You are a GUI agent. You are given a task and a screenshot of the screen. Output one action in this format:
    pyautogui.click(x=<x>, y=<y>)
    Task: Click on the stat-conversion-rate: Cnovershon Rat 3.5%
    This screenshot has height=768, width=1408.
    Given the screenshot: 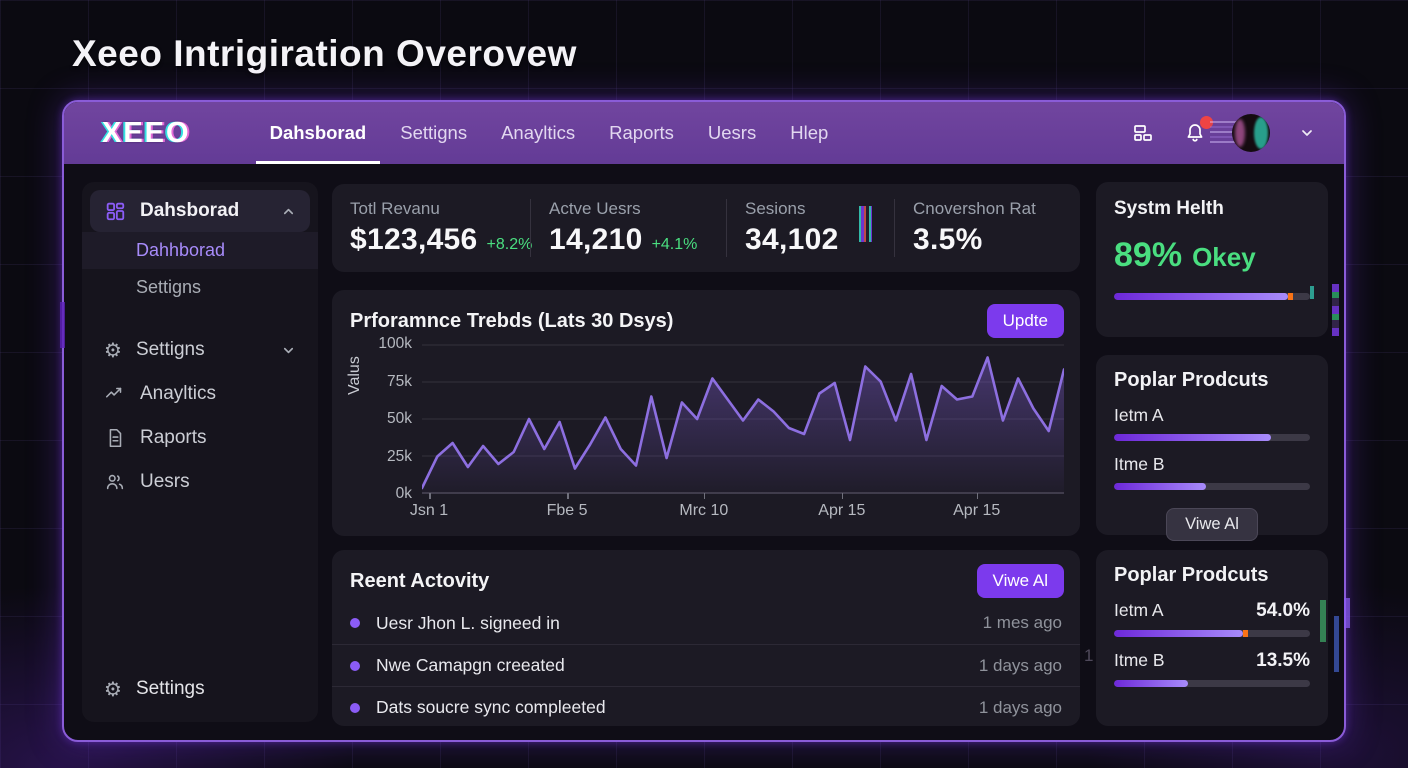 What is the action you would take?
    pyautogui.click(x=987, y=228)
    